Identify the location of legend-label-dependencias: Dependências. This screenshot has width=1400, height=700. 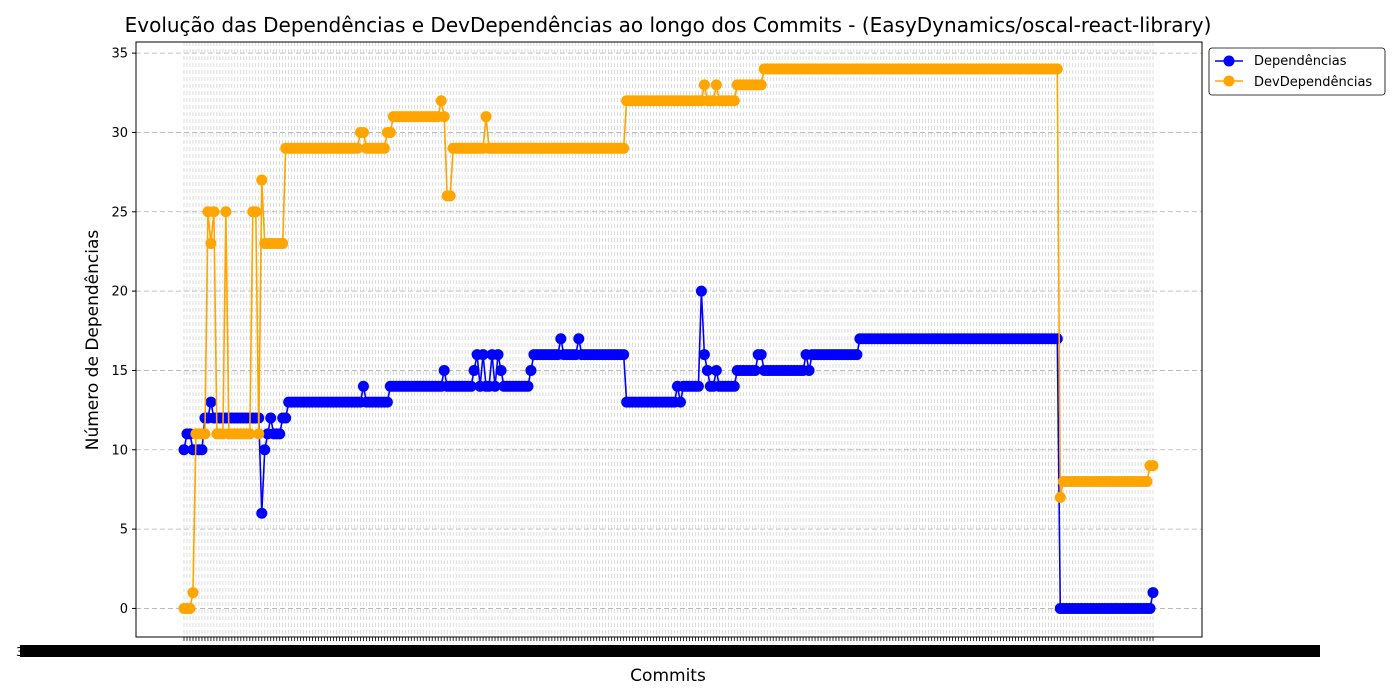
(1300, 61).